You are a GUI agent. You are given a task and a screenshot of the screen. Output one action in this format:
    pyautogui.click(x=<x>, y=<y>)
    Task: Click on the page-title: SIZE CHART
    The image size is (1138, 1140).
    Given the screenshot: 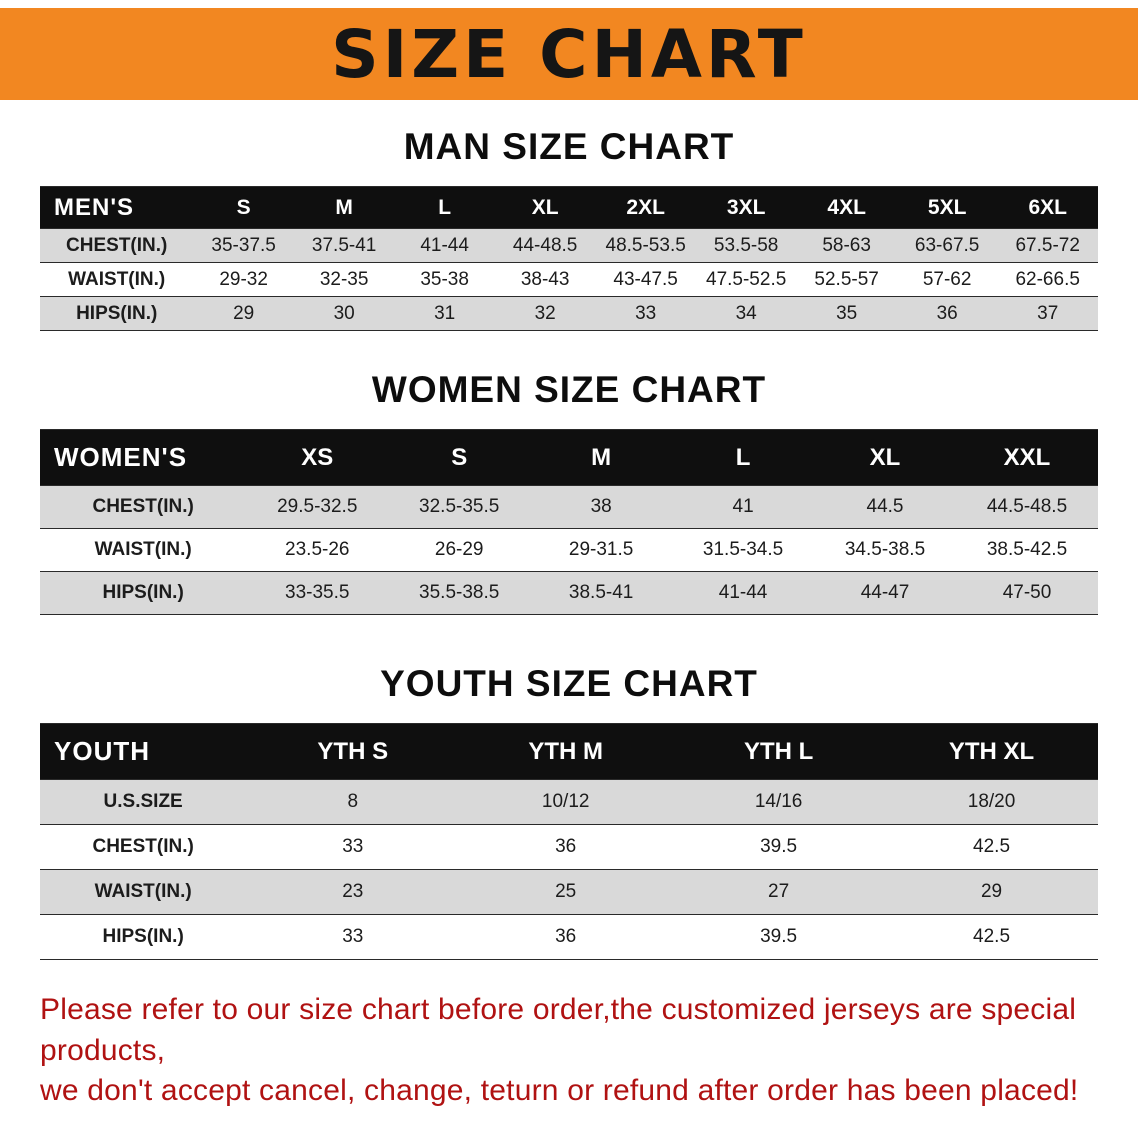 What is the action you would take?
    pyautogui.click(x=569, y=54)
    